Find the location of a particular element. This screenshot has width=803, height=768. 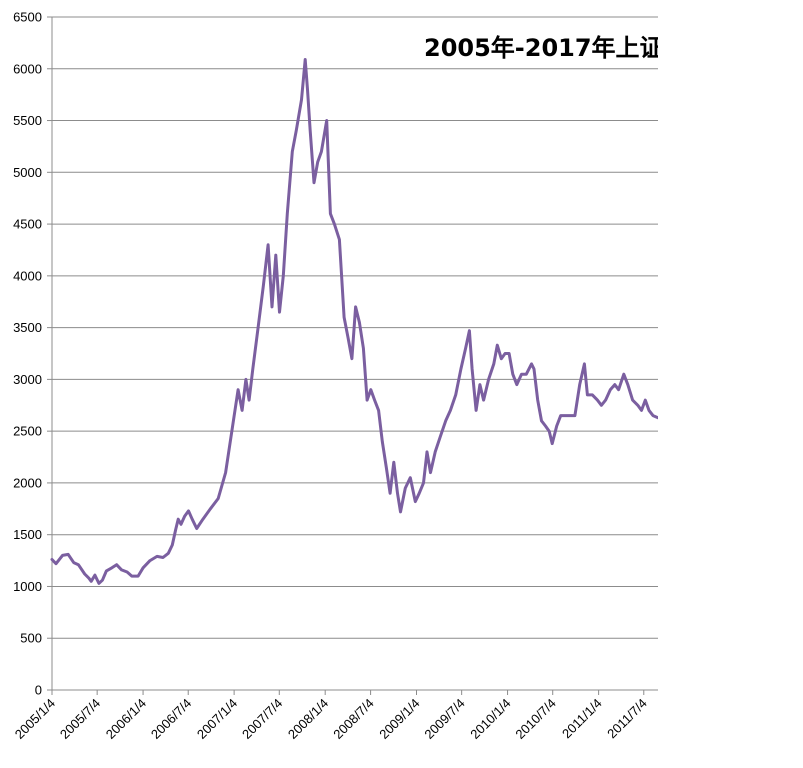

x-tick-label: 2005/7/4 is located at coordinates (80, 719).